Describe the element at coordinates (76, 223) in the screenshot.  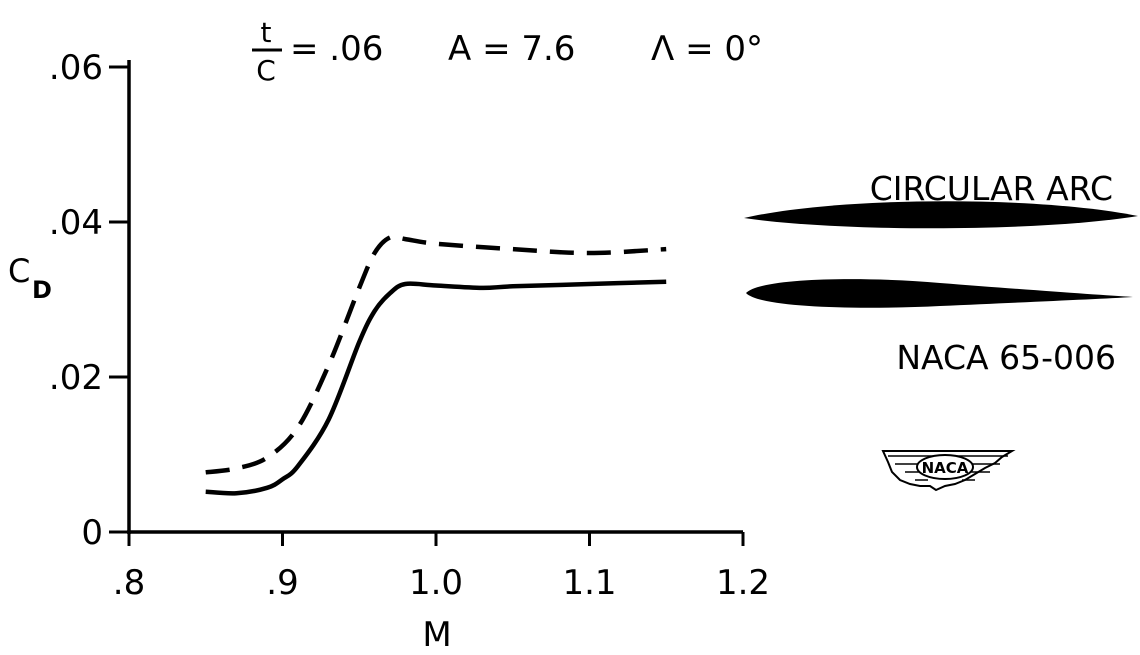
I see `y-tick-label: .04` at that location.